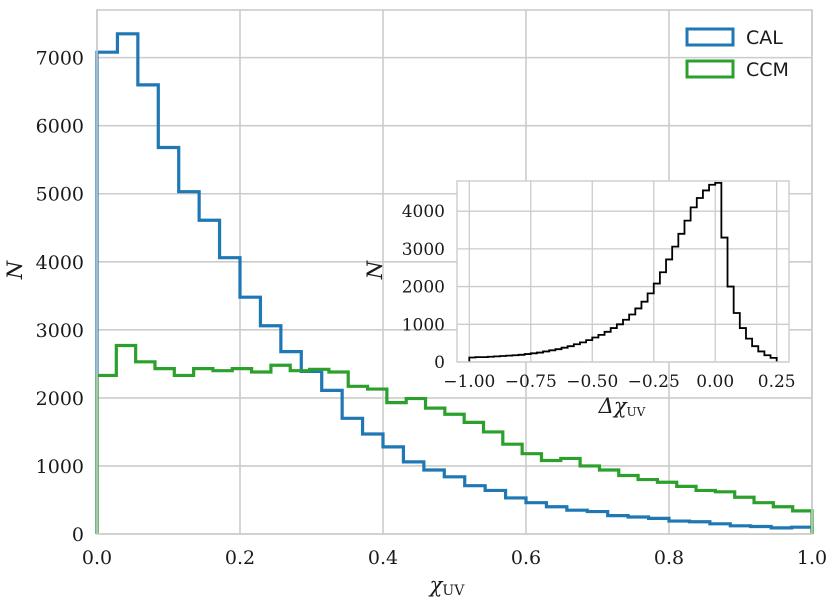 The width and height of the screenshot is (830, 601). I want to click on main-y-tick-label: 2000, so click(60, 399).